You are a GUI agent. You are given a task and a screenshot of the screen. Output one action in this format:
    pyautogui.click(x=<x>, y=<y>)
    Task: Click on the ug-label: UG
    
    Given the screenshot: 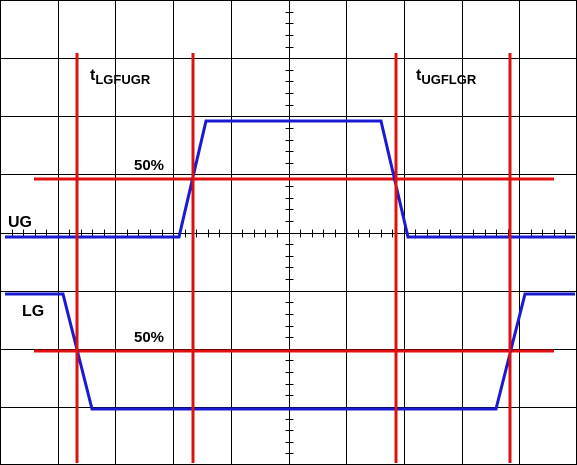 What is the action you would take?
    pyautogui.click(x=20, y=222)
    